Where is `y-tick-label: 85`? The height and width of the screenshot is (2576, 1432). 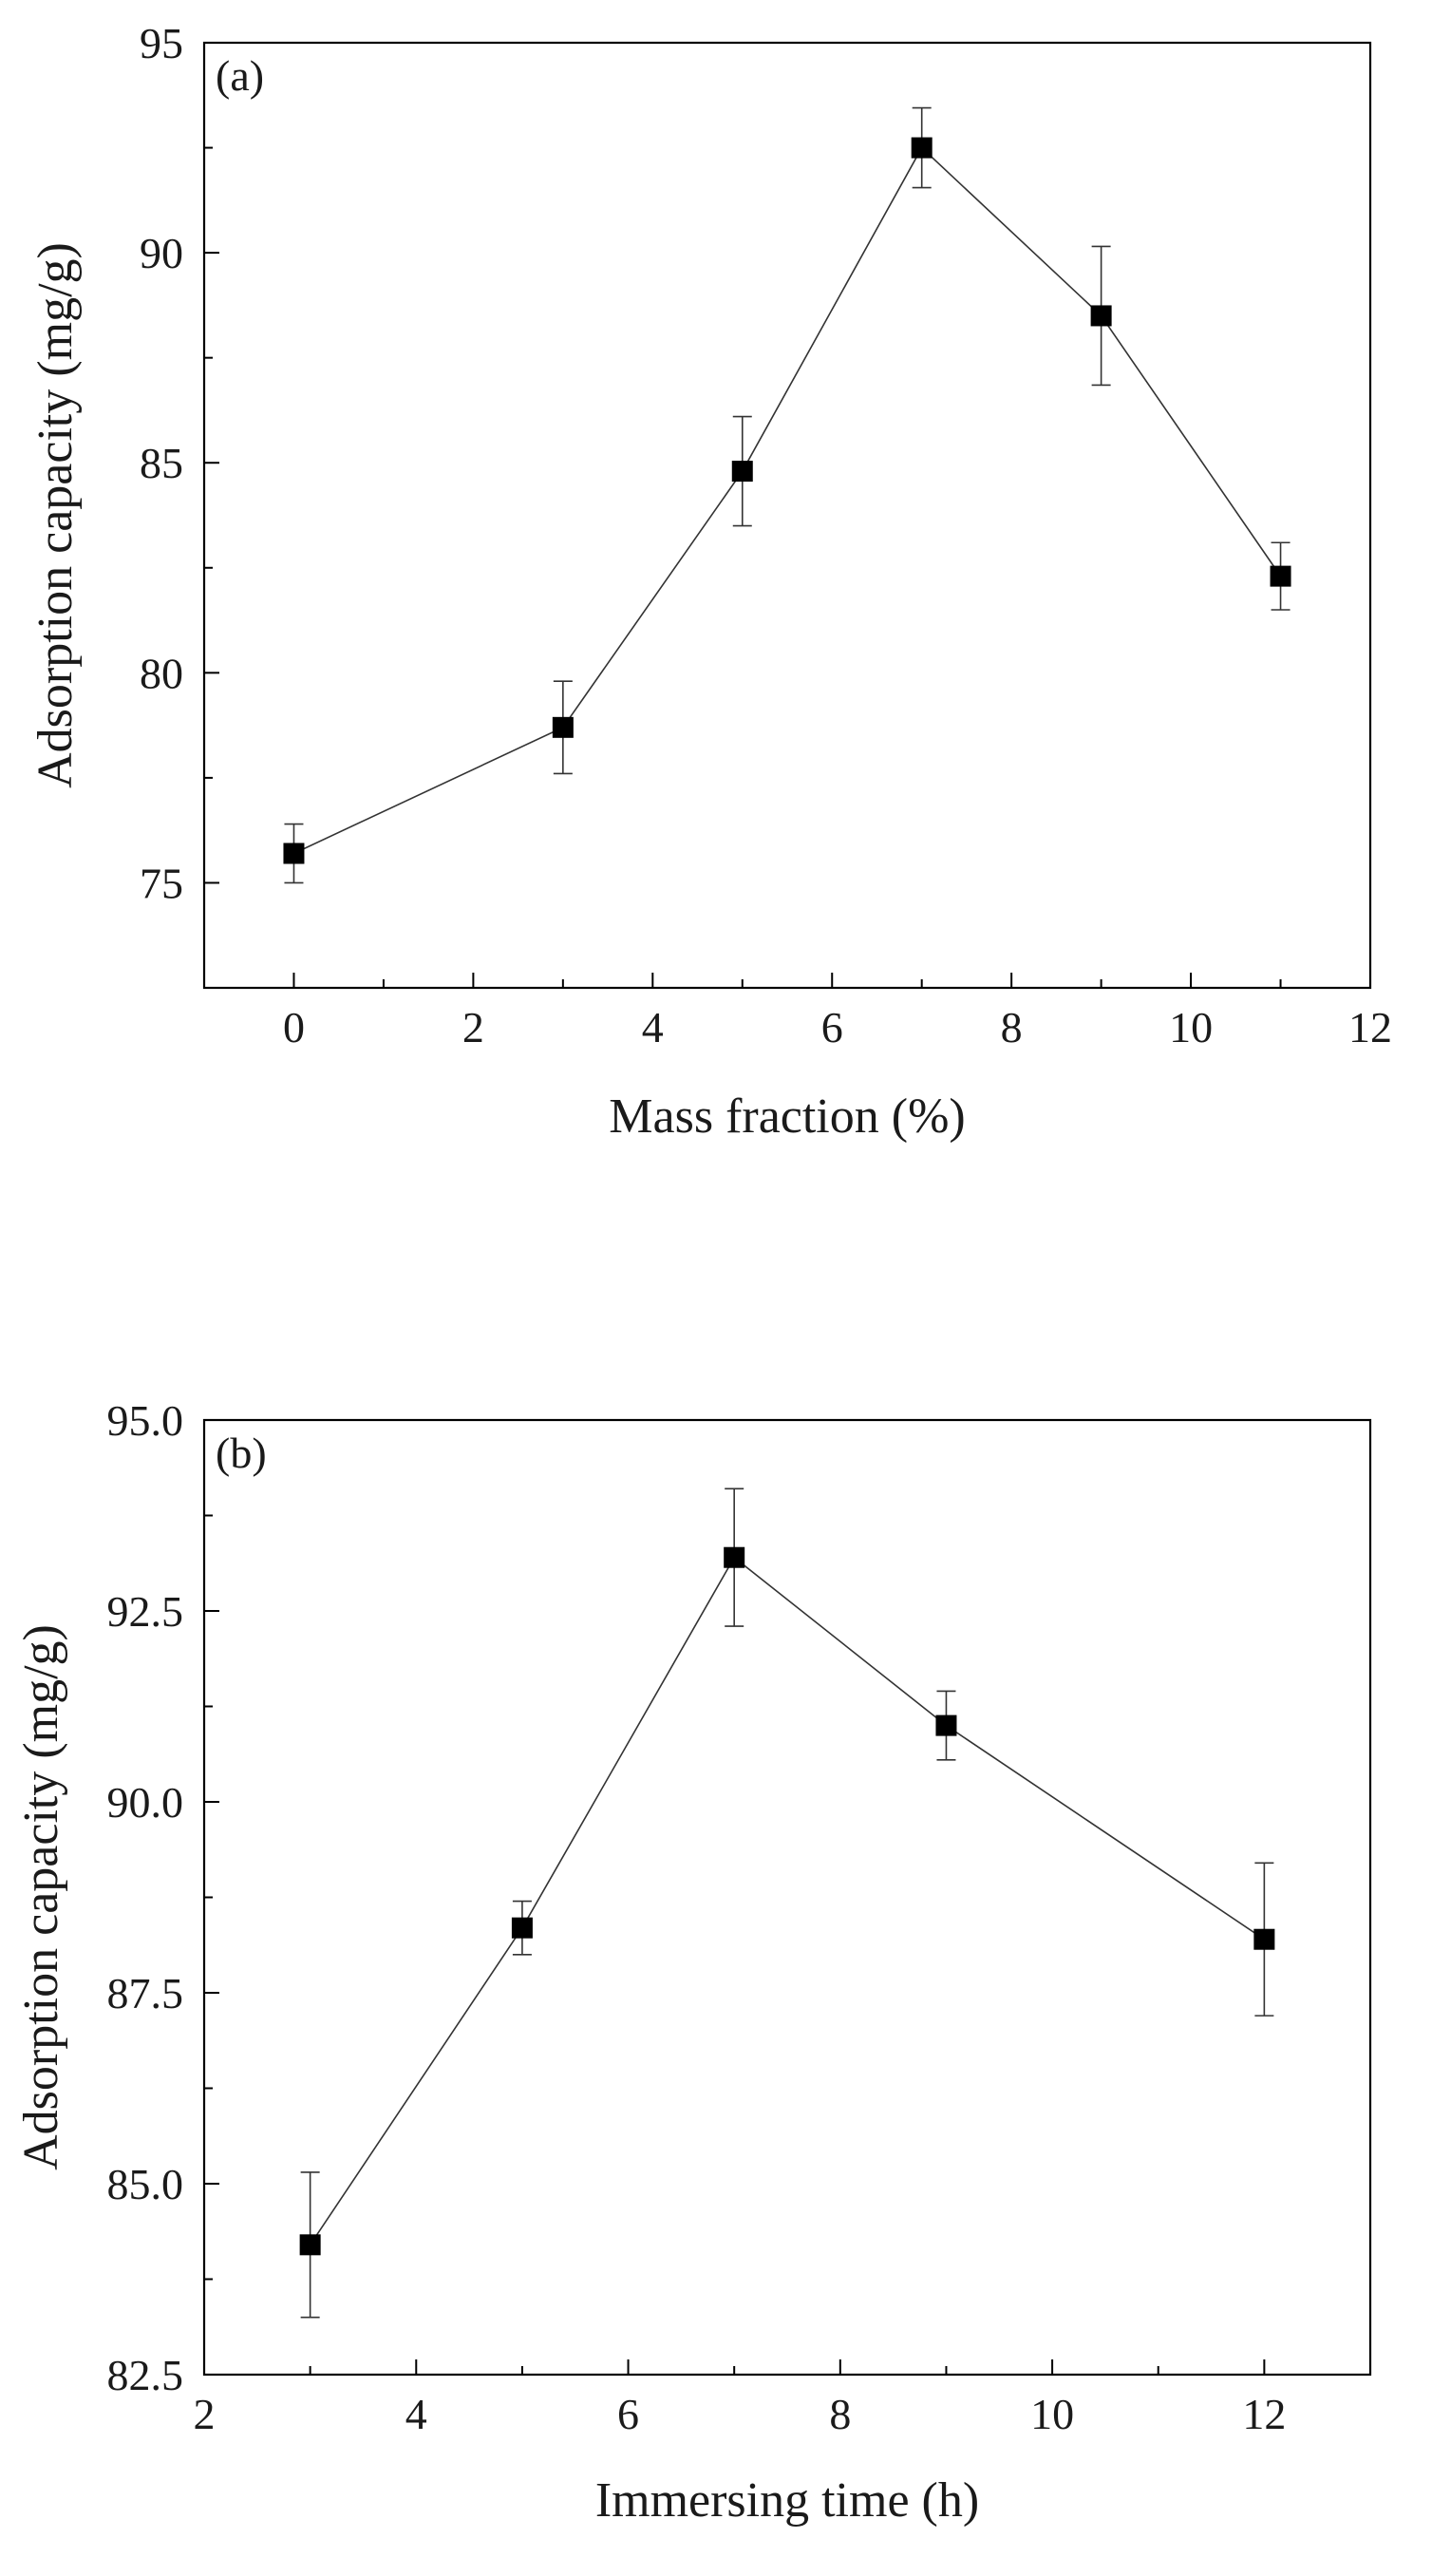
y-tick-label: 85 is located at coordinates (161, 463).